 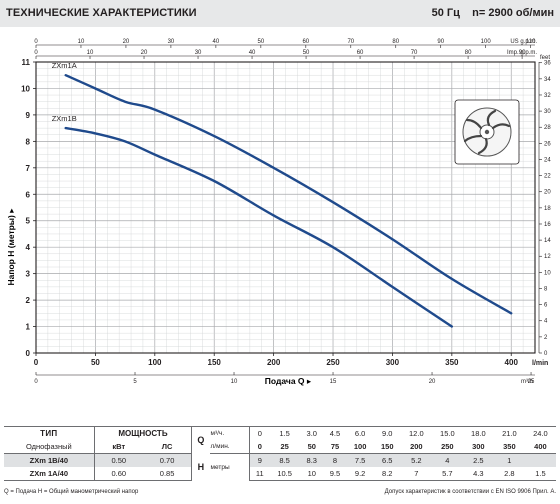 What do you see at coordinates (28, 353) in the screenshot?
I see `y-tick-label: 0` at bounding box center [28, 353].